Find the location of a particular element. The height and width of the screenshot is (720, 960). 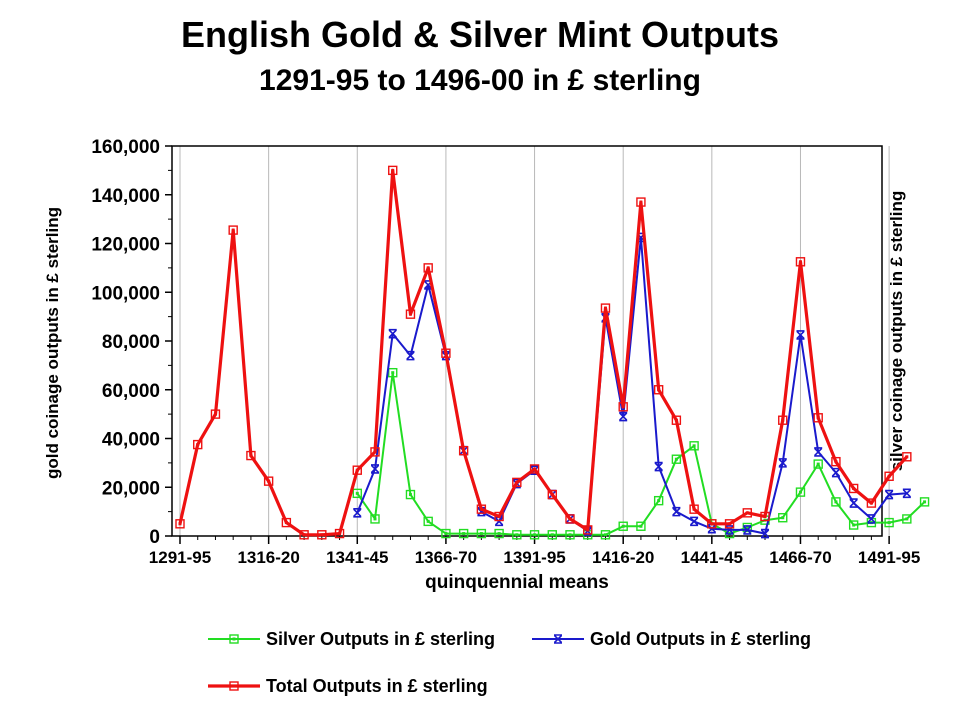

x-tick-label: 1291-95 is located at coordinates (180, 557).